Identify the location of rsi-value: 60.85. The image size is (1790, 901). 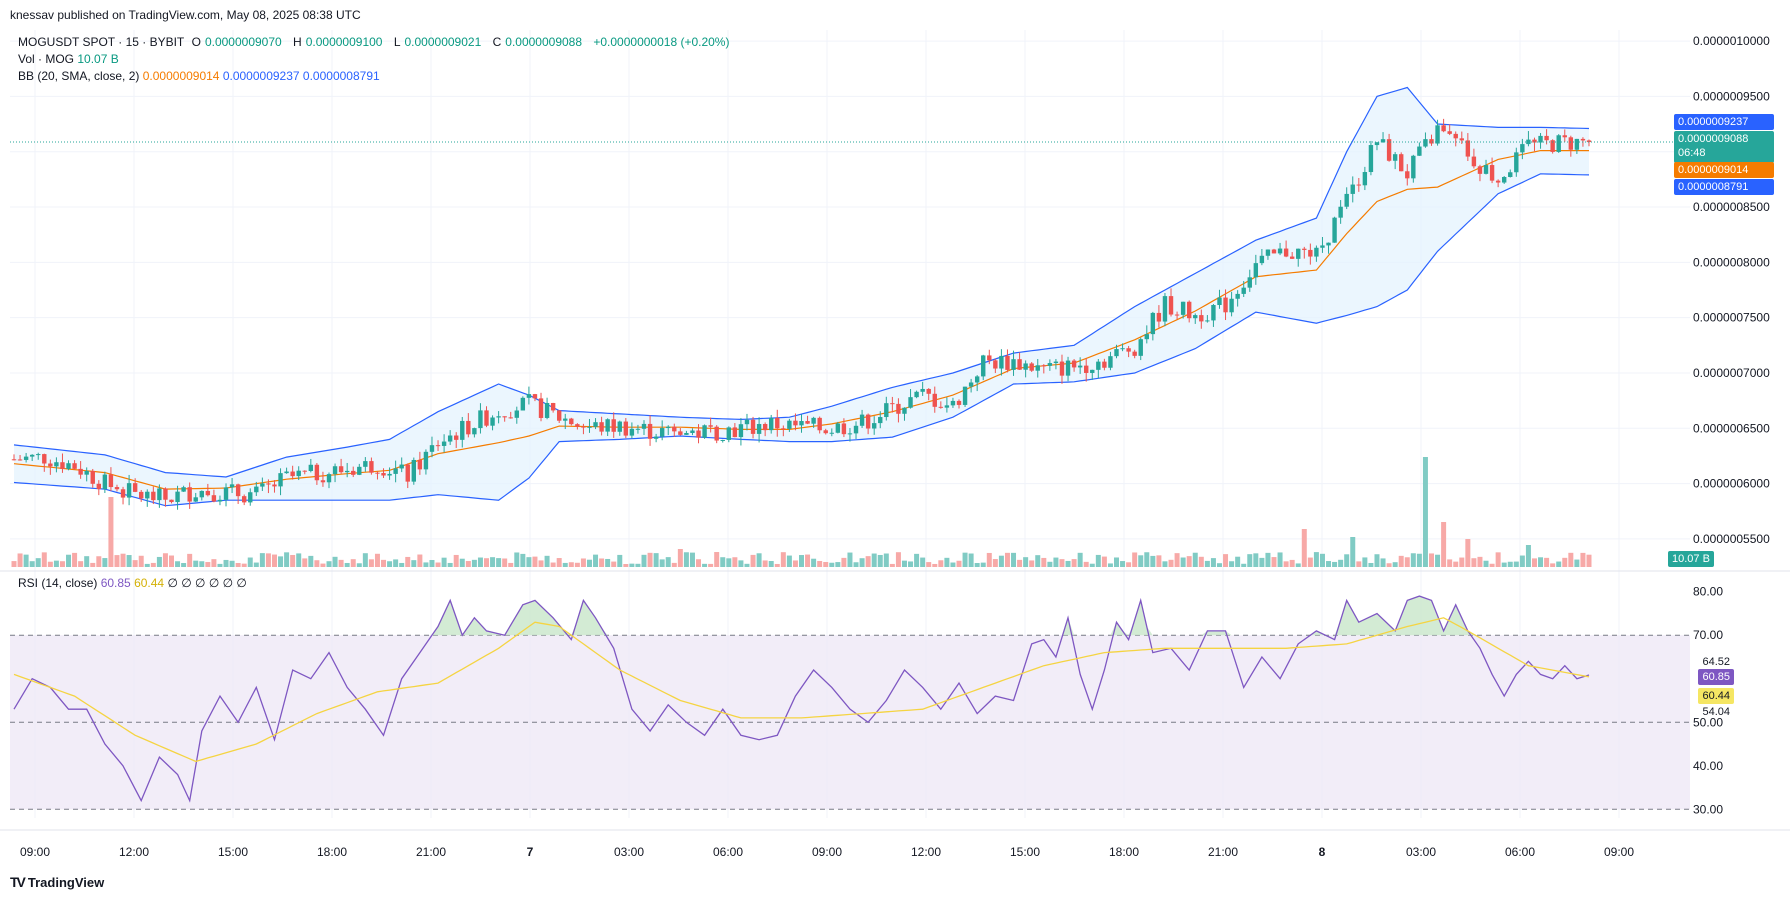
(115, 583).